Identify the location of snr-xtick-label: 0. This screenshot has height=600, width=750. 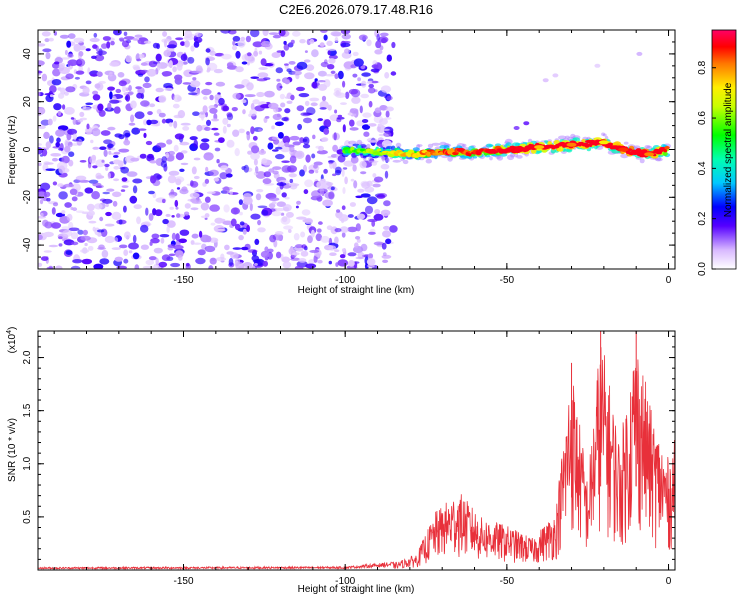
(669, 581).